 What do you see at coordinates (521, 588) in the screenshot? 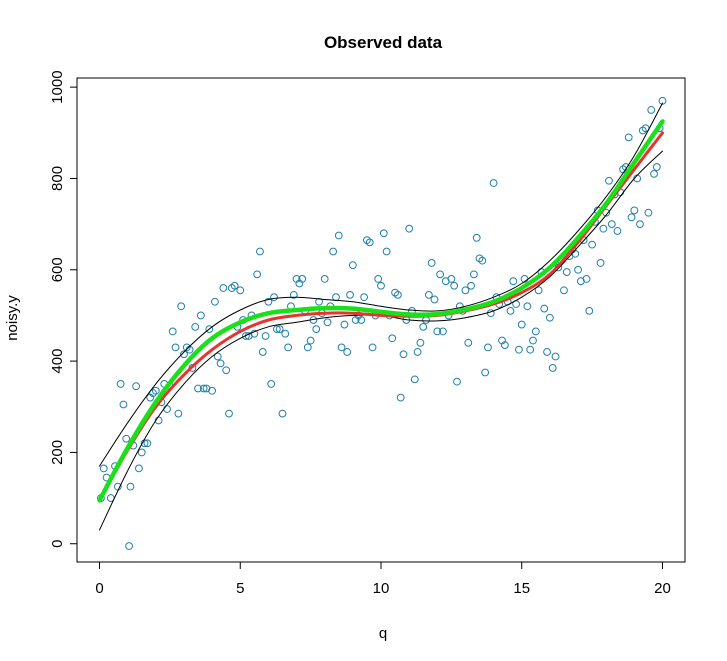
I see `x-tick-label: 15` at bounding box center [521, 588].